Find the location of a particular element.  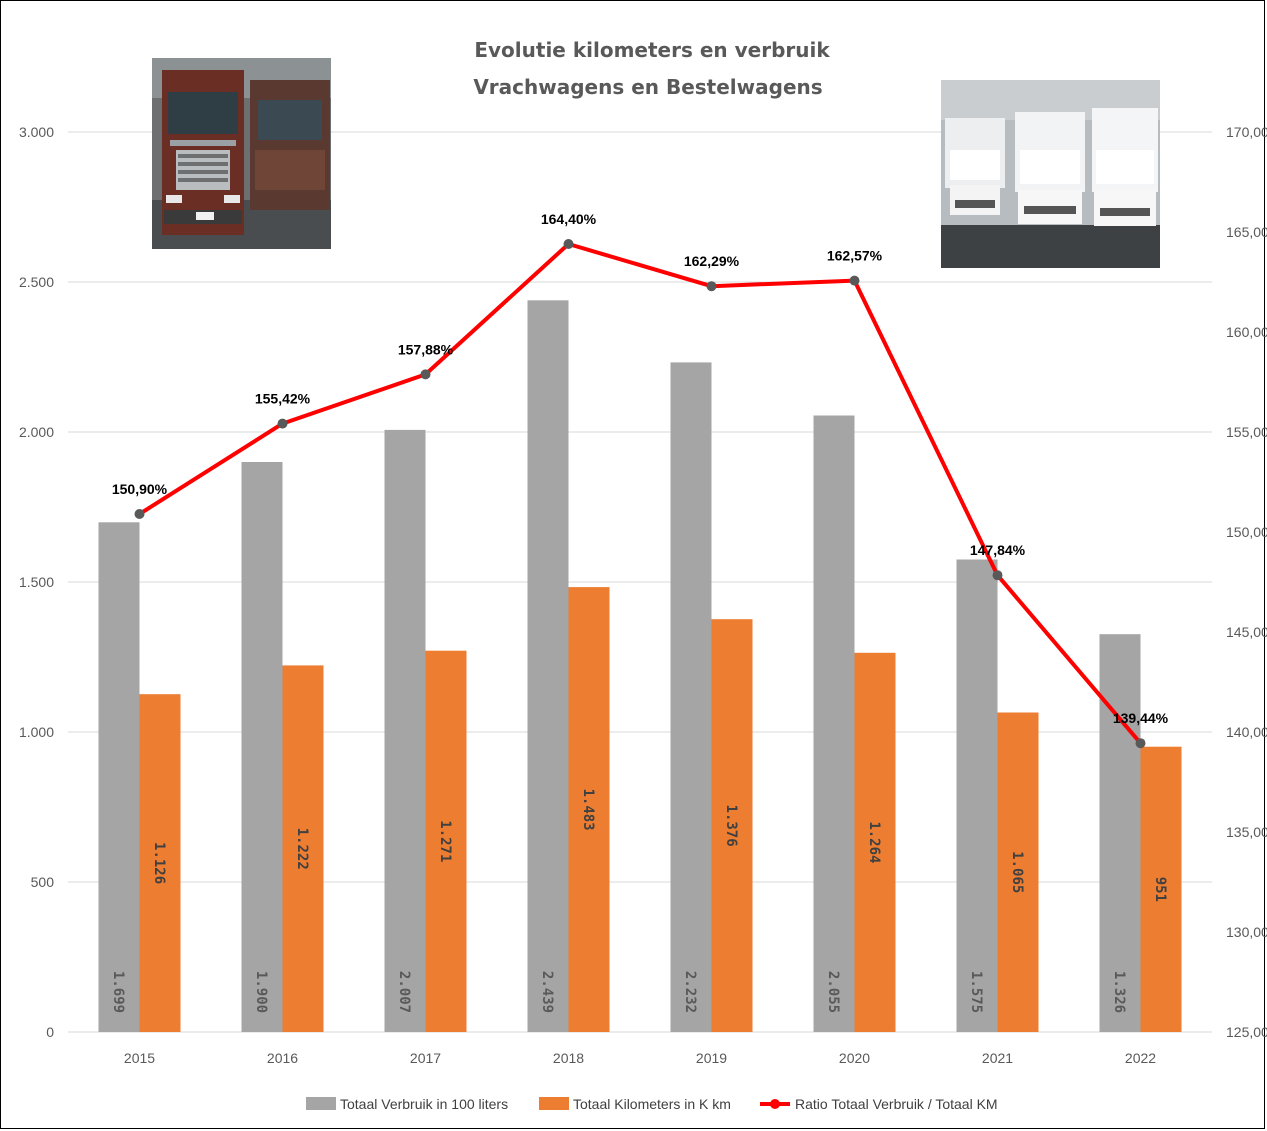

bar-label-verbruik: 1.699 is located at coordinates (118, 992).